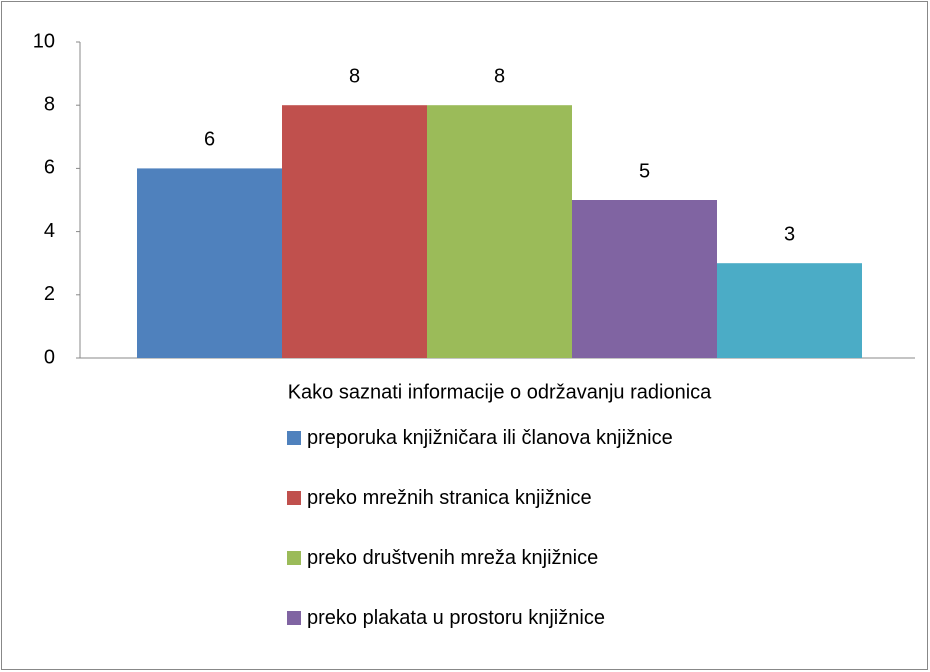 This screenshot has width=930, height=672. Describe the element at coordinates (789, 234) in the screenshot. I see `data-label: 3` at that location.